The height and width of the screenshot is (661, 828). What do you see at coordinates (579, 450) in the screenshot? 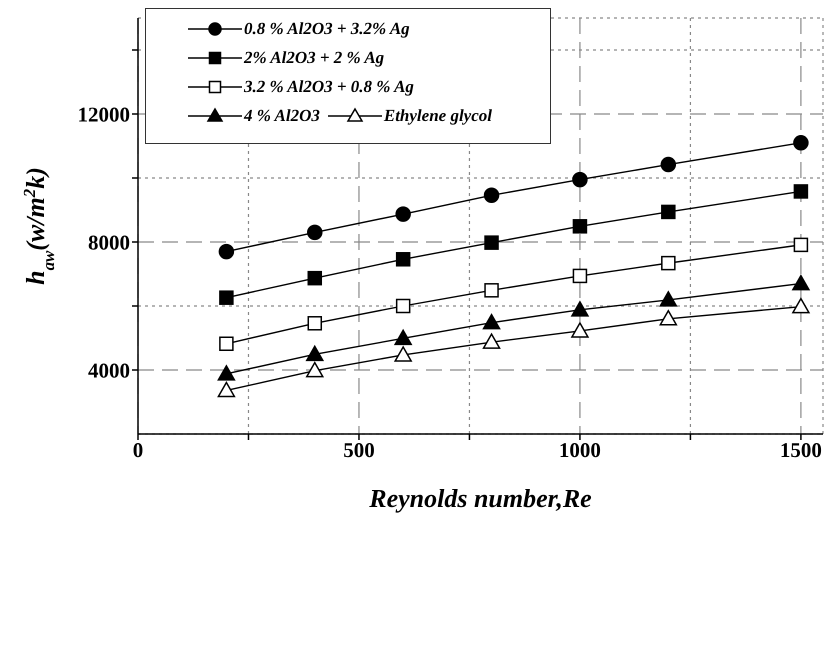
I see `x-tick-label: 1000` at bounding box center [579, 450].